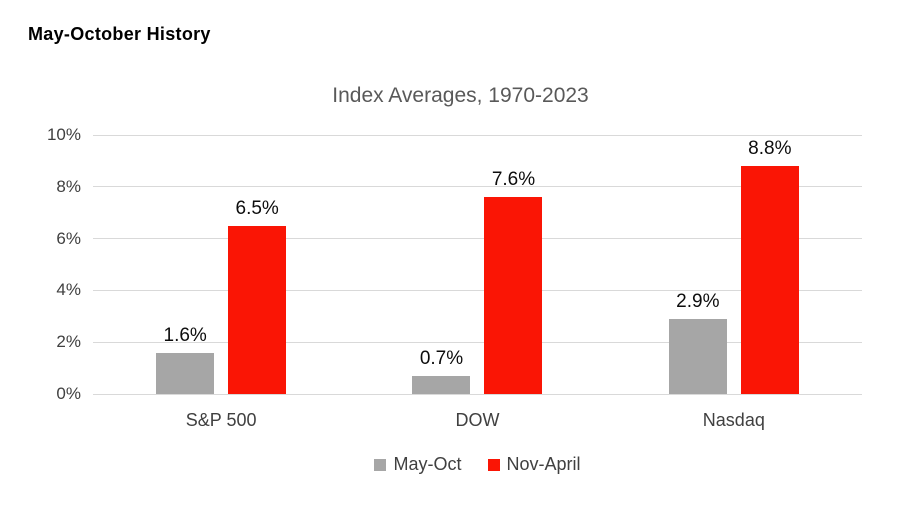  I want to click on bar-may-oct-dow, so click(441, 384).